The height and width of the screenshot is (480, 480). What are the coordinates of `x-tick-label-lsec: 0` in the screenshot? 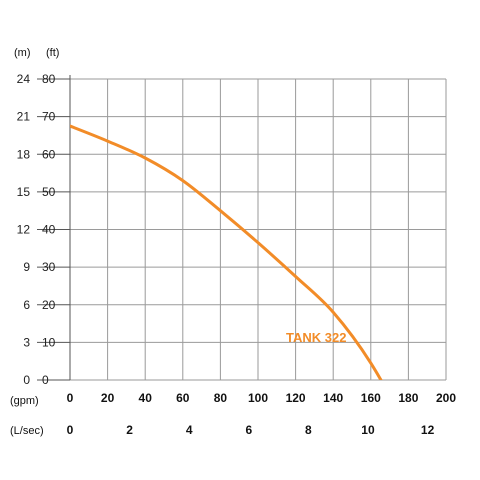 It's located at (70, 430).